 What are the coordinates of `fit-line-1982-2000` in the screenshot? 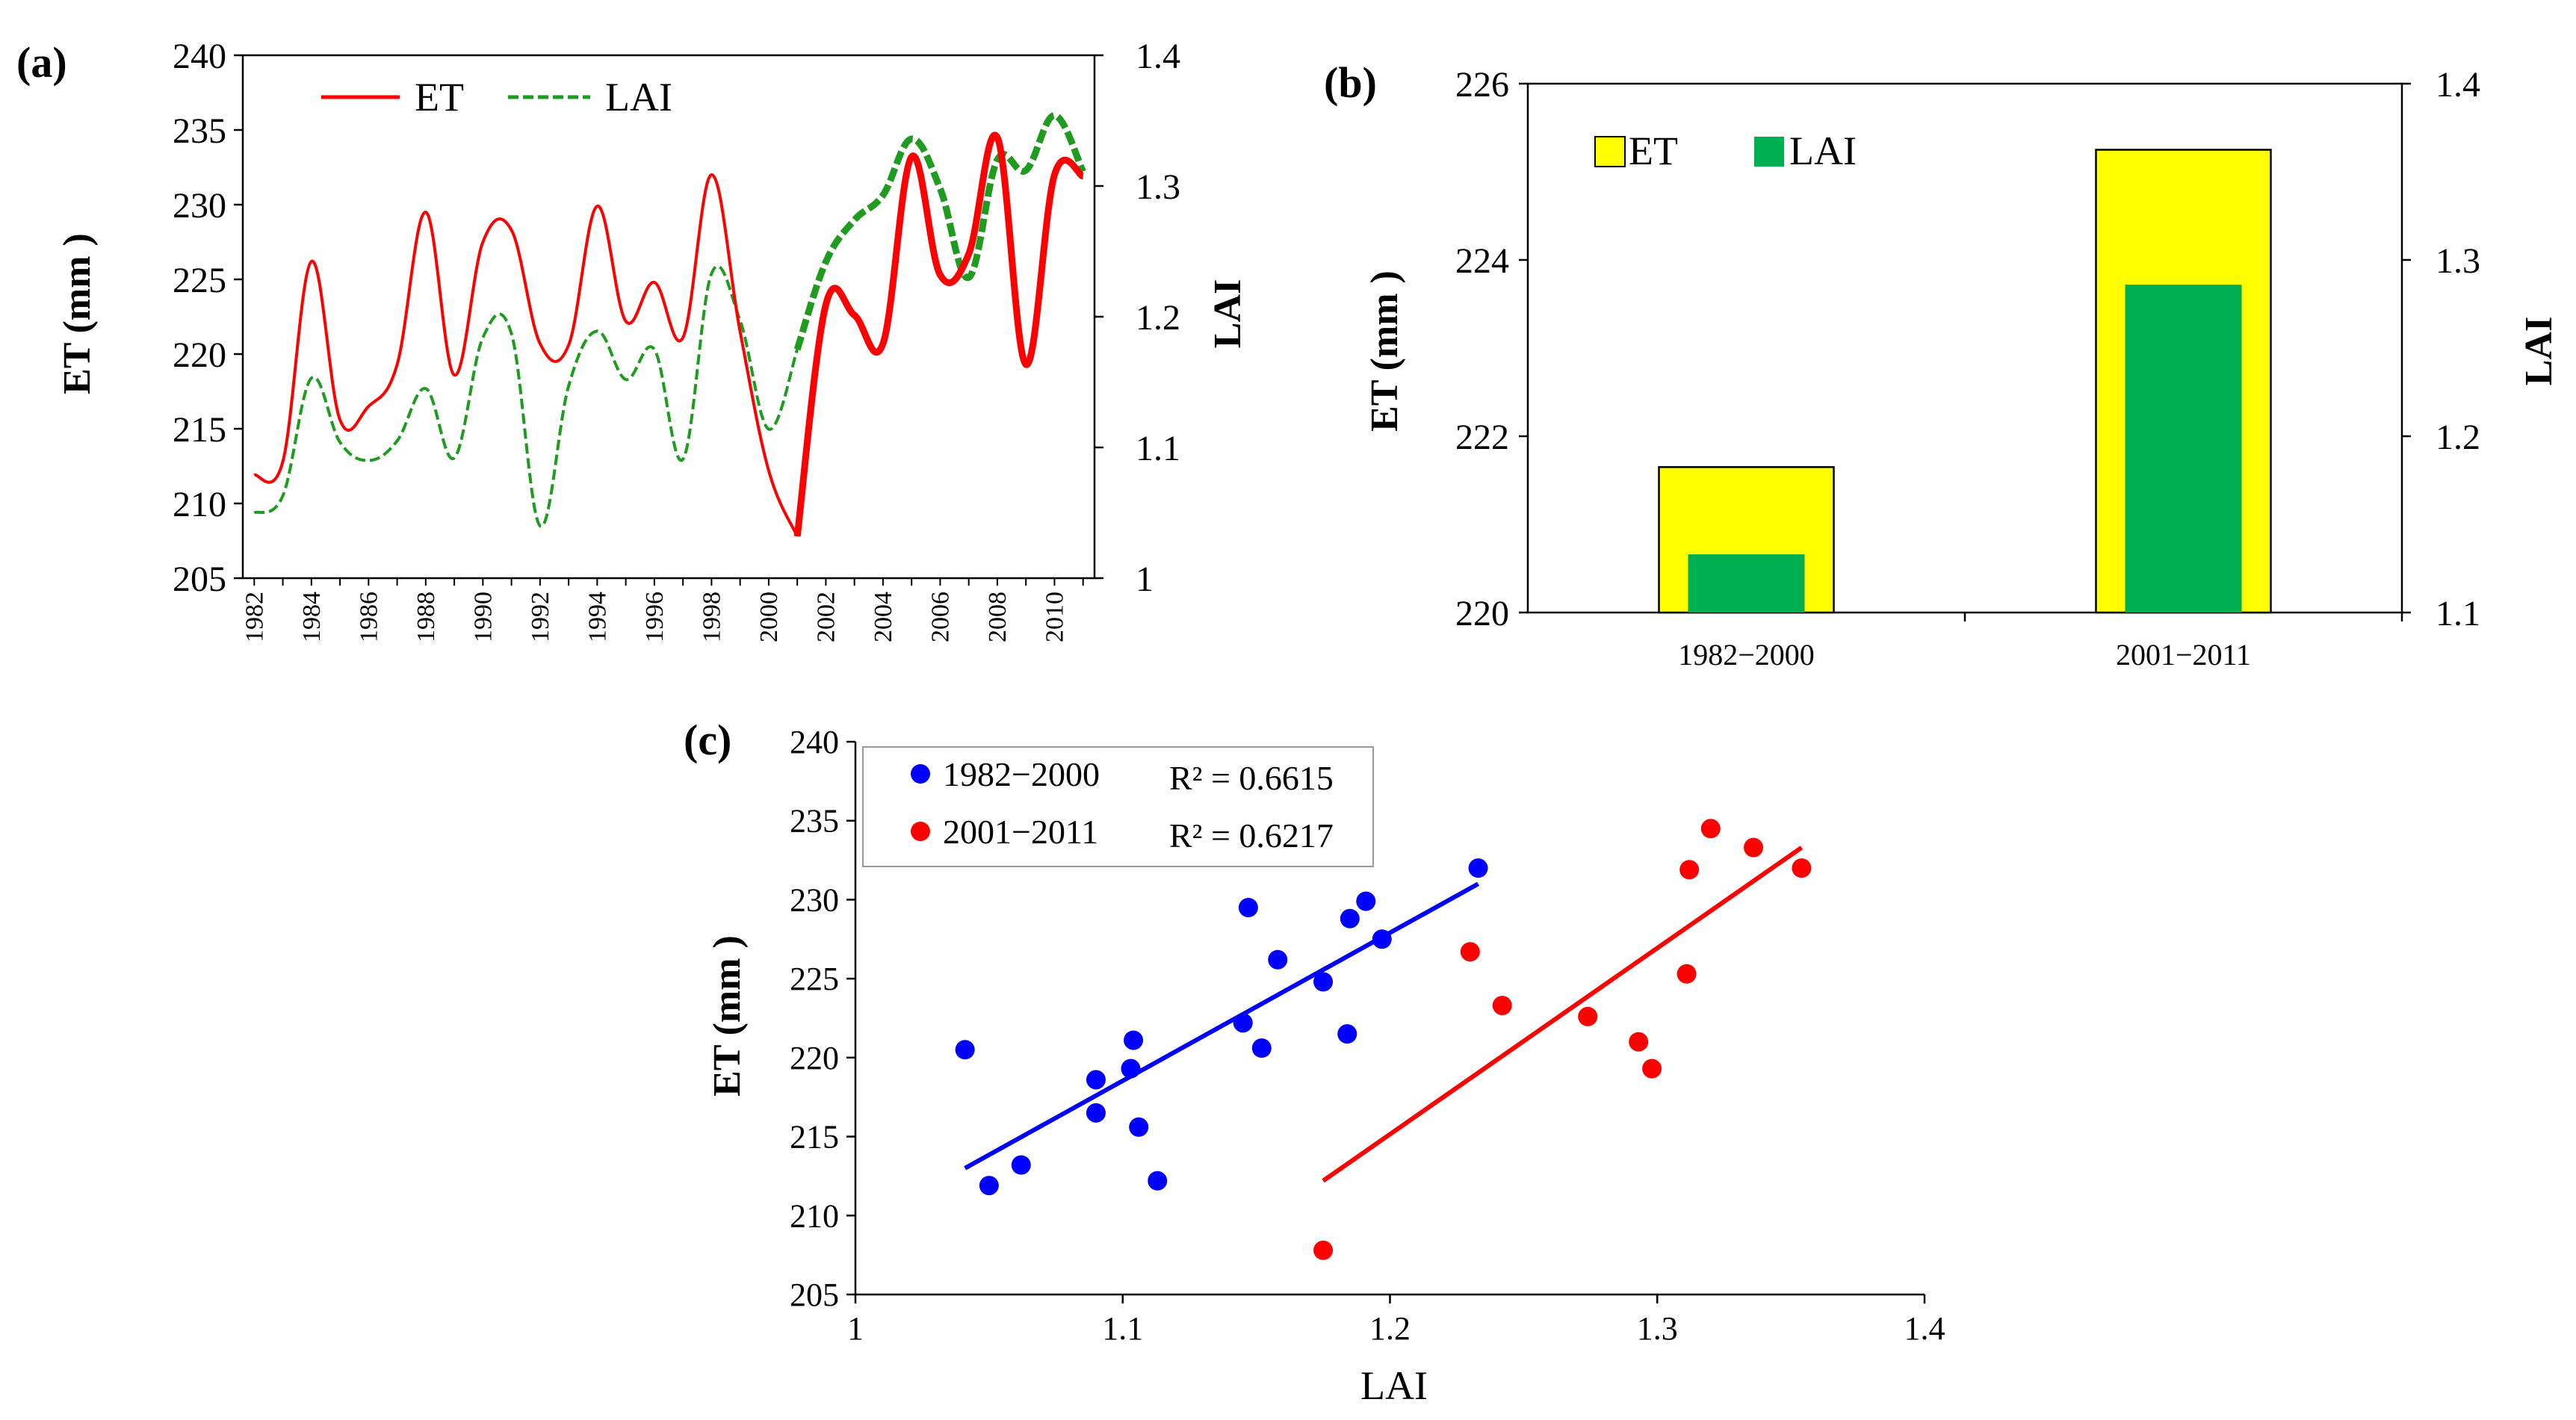 It's located at (1222, 1026).